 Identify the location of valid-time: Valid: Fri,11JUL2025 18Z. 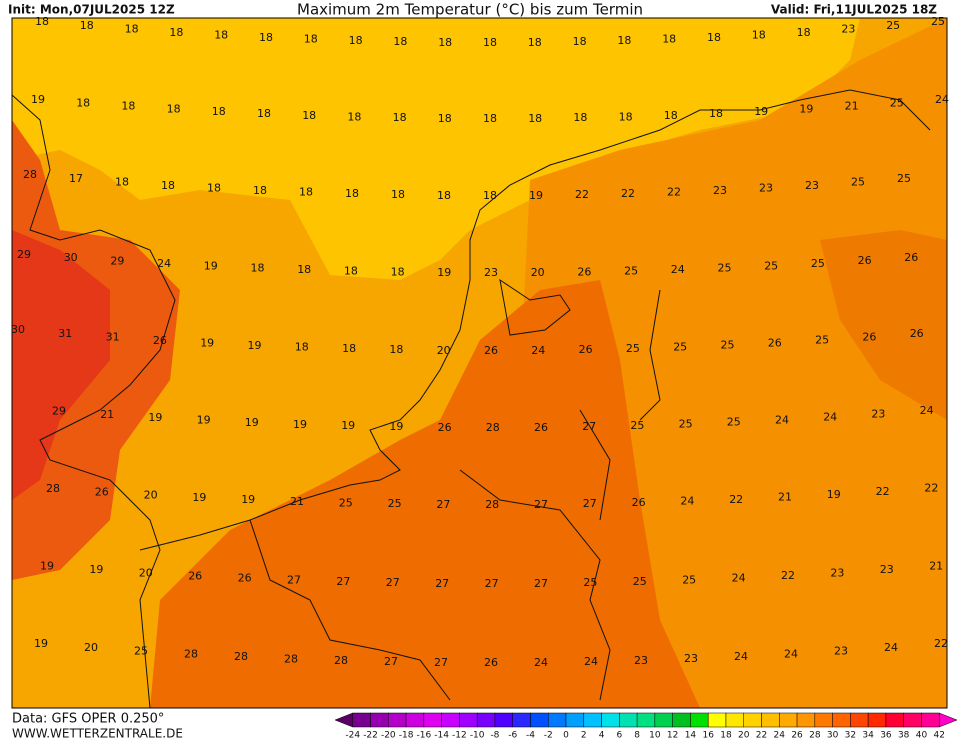
(854, 10).